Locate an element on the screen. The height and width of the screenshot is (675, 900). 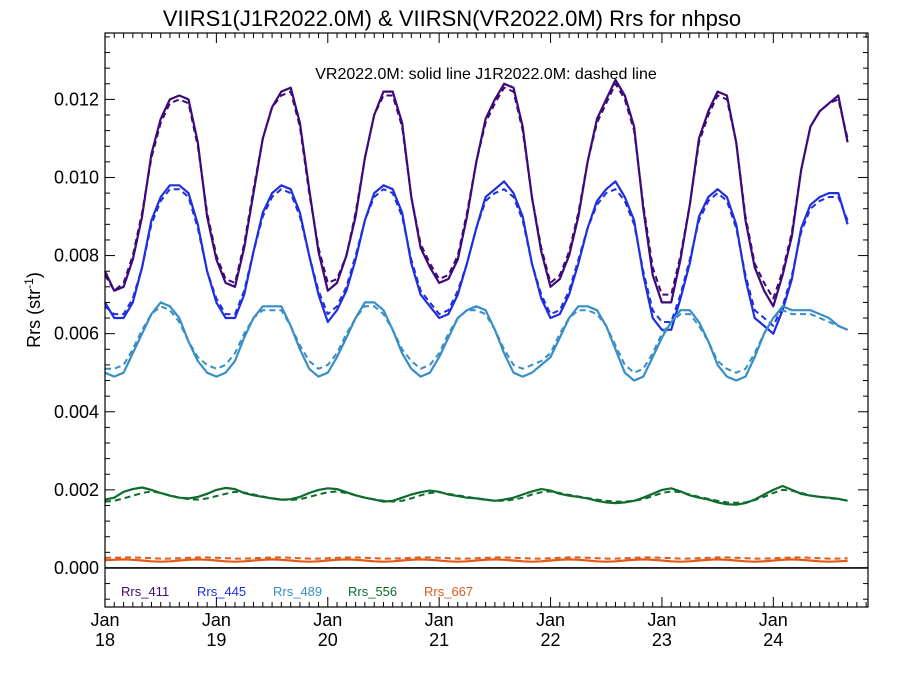
x-tick-year: 23 is located at coordinates (662, 640).